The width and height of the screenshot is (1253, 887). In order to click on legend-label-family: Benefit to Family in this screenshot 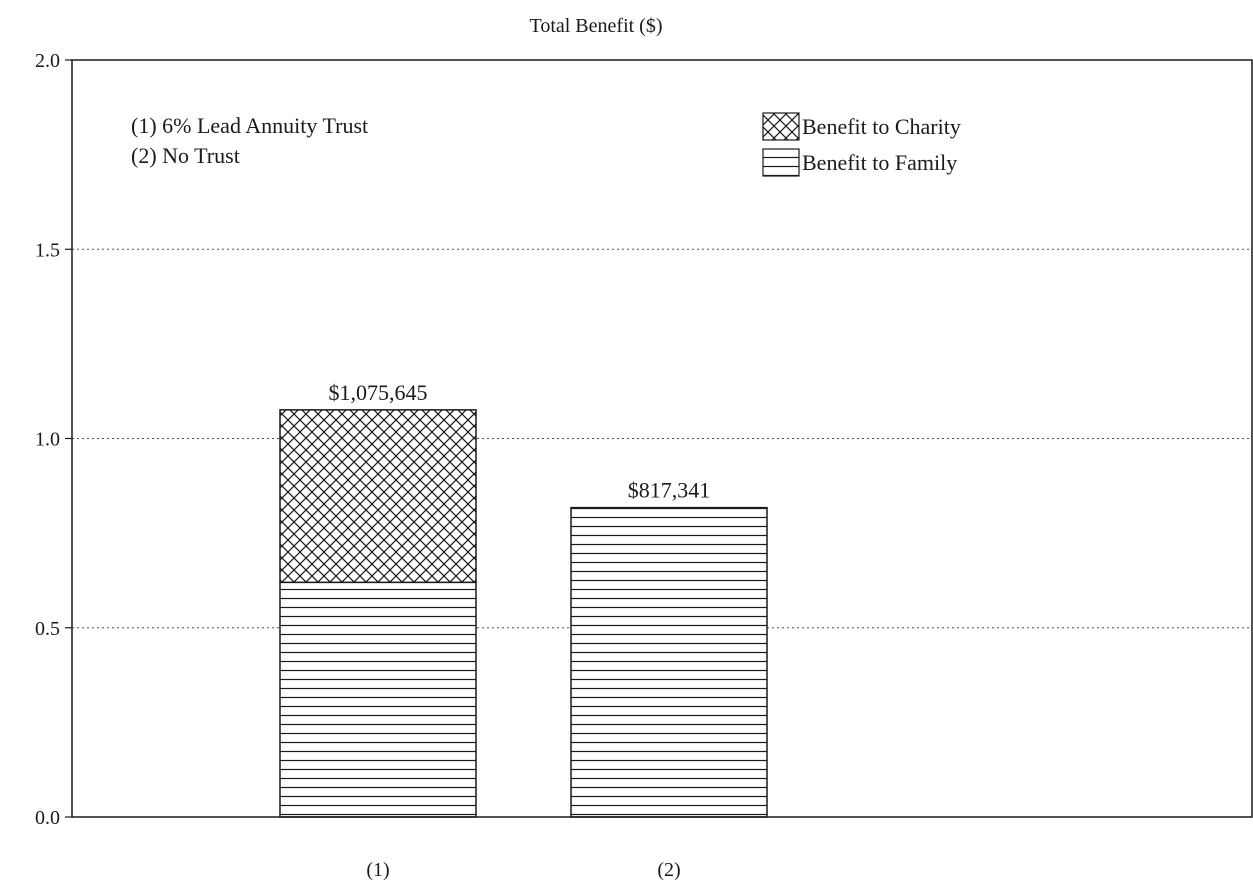, I will do `click(879, 162)`.